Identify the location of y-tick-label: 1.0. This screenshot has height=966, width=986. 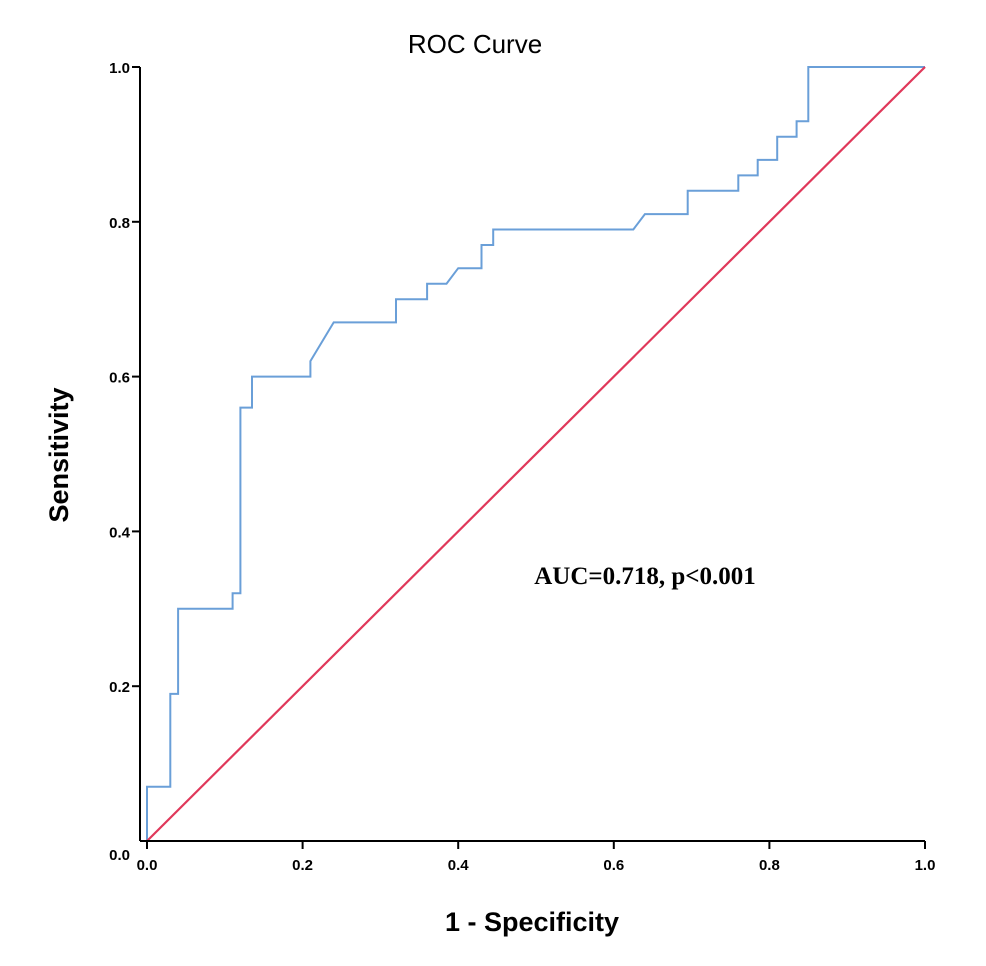
(119, 68).